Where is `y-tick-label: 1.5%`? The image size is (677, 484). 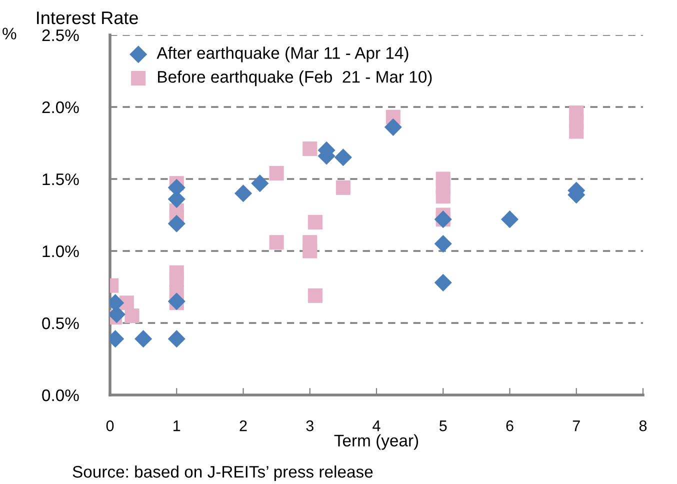
y-tick-label: 1.5% is located at coordinates (60, 179).